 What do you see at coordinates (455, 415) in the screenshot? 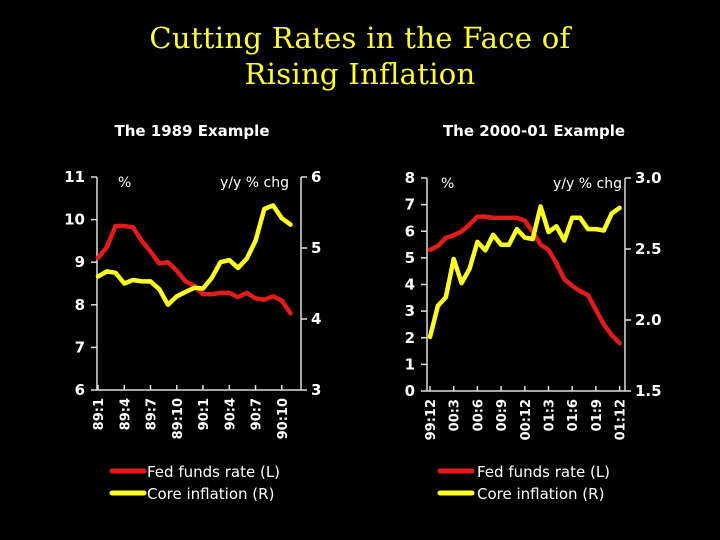
I see `x-tick-label: 00:3` at bounding box center [455, 415].